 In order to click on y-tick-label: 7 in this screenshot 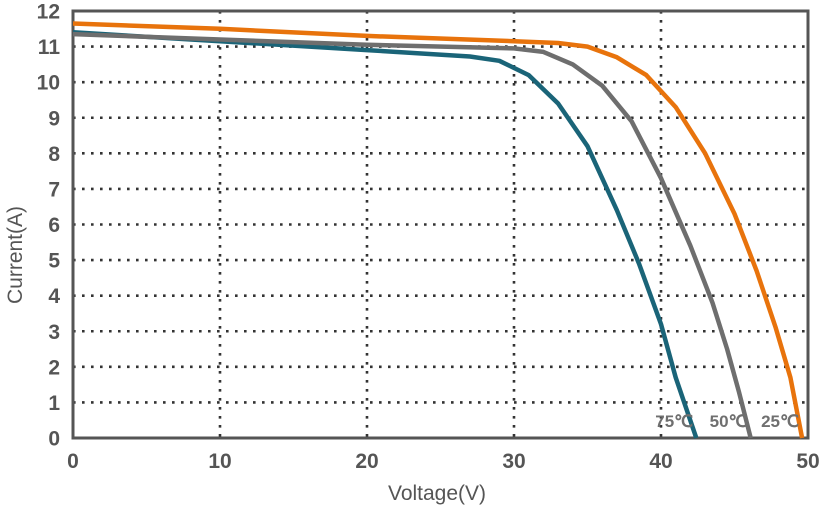, I will do `click(54, 189)`.